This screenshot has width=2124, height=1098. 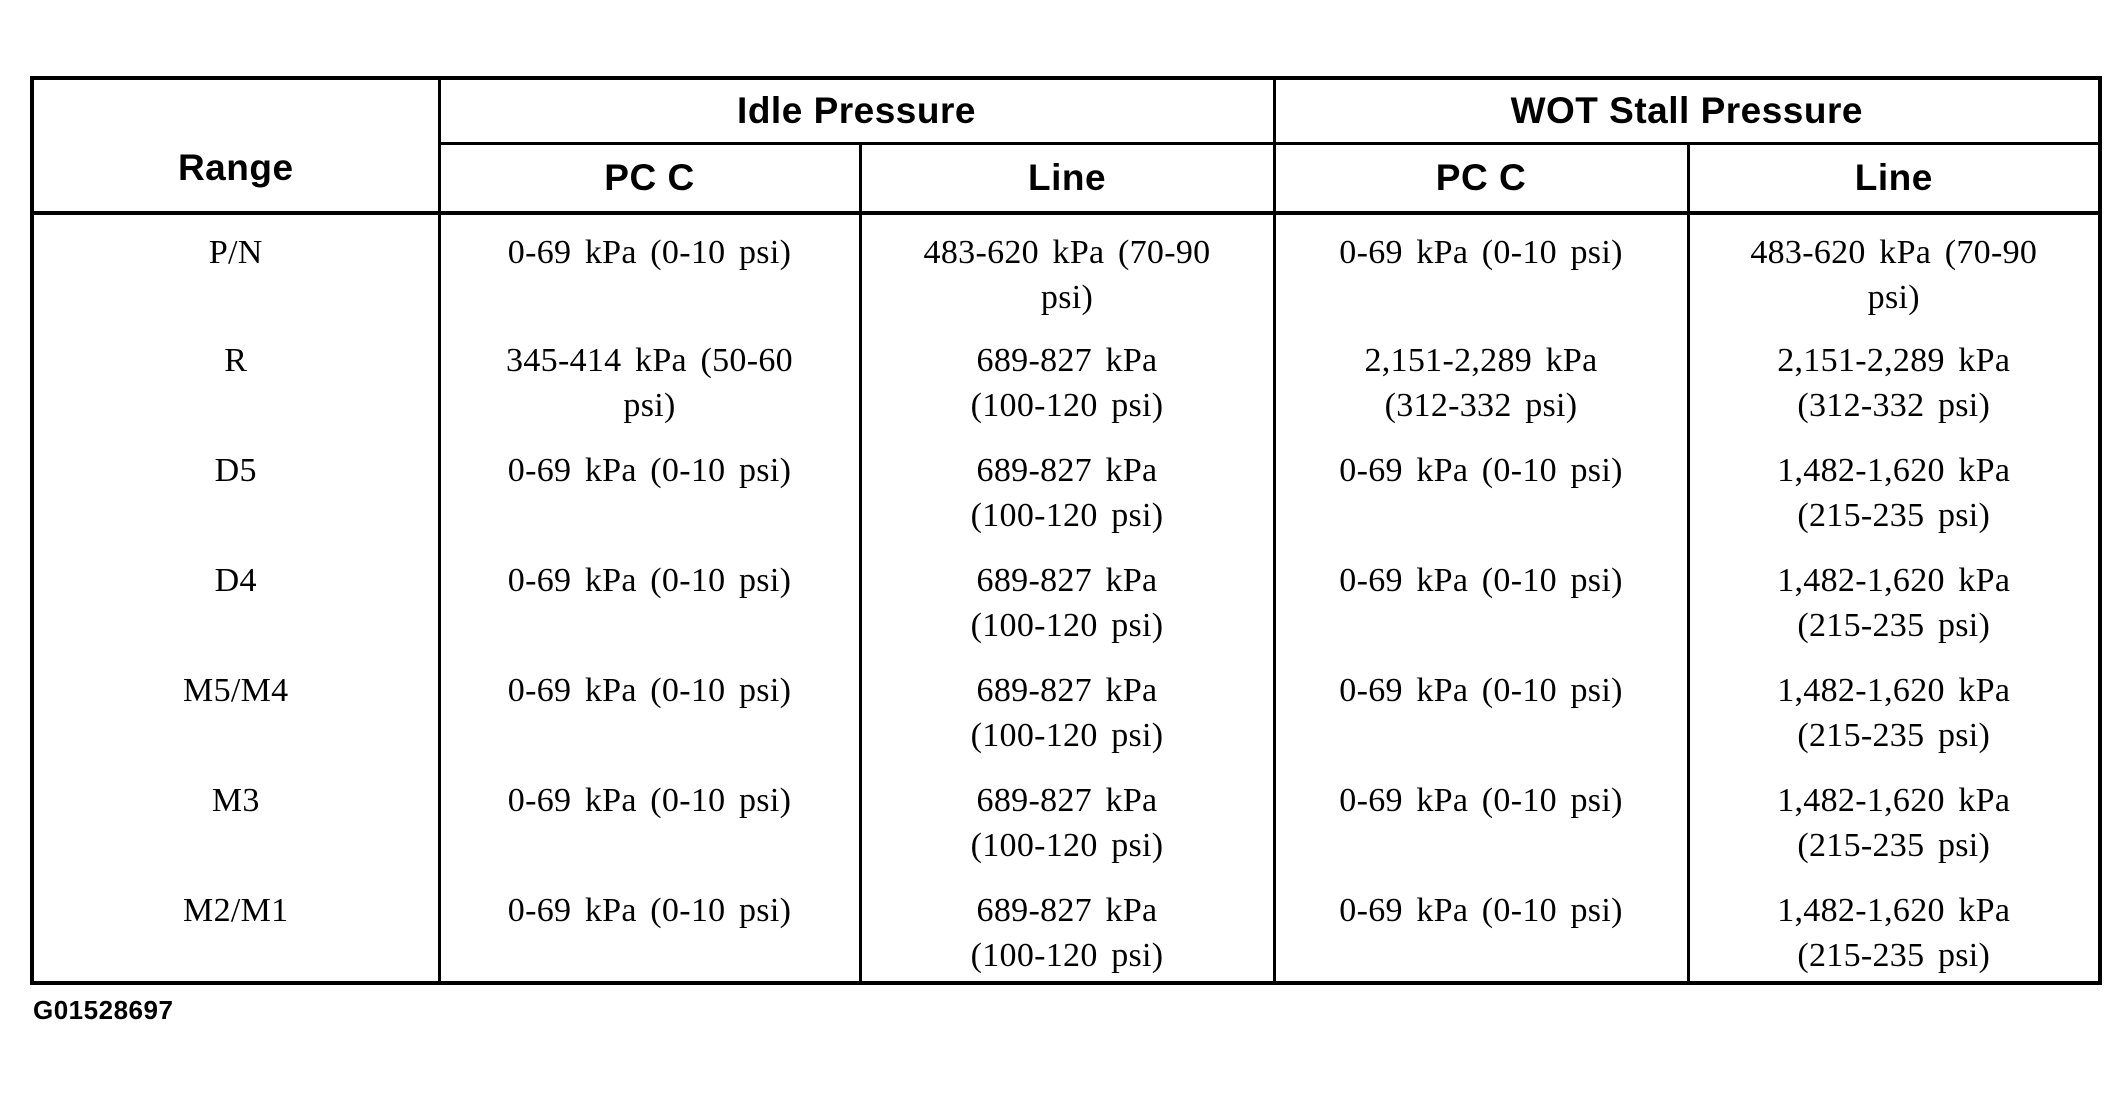 I want to click on column-header-range: Range, so click(x=236, y=146).